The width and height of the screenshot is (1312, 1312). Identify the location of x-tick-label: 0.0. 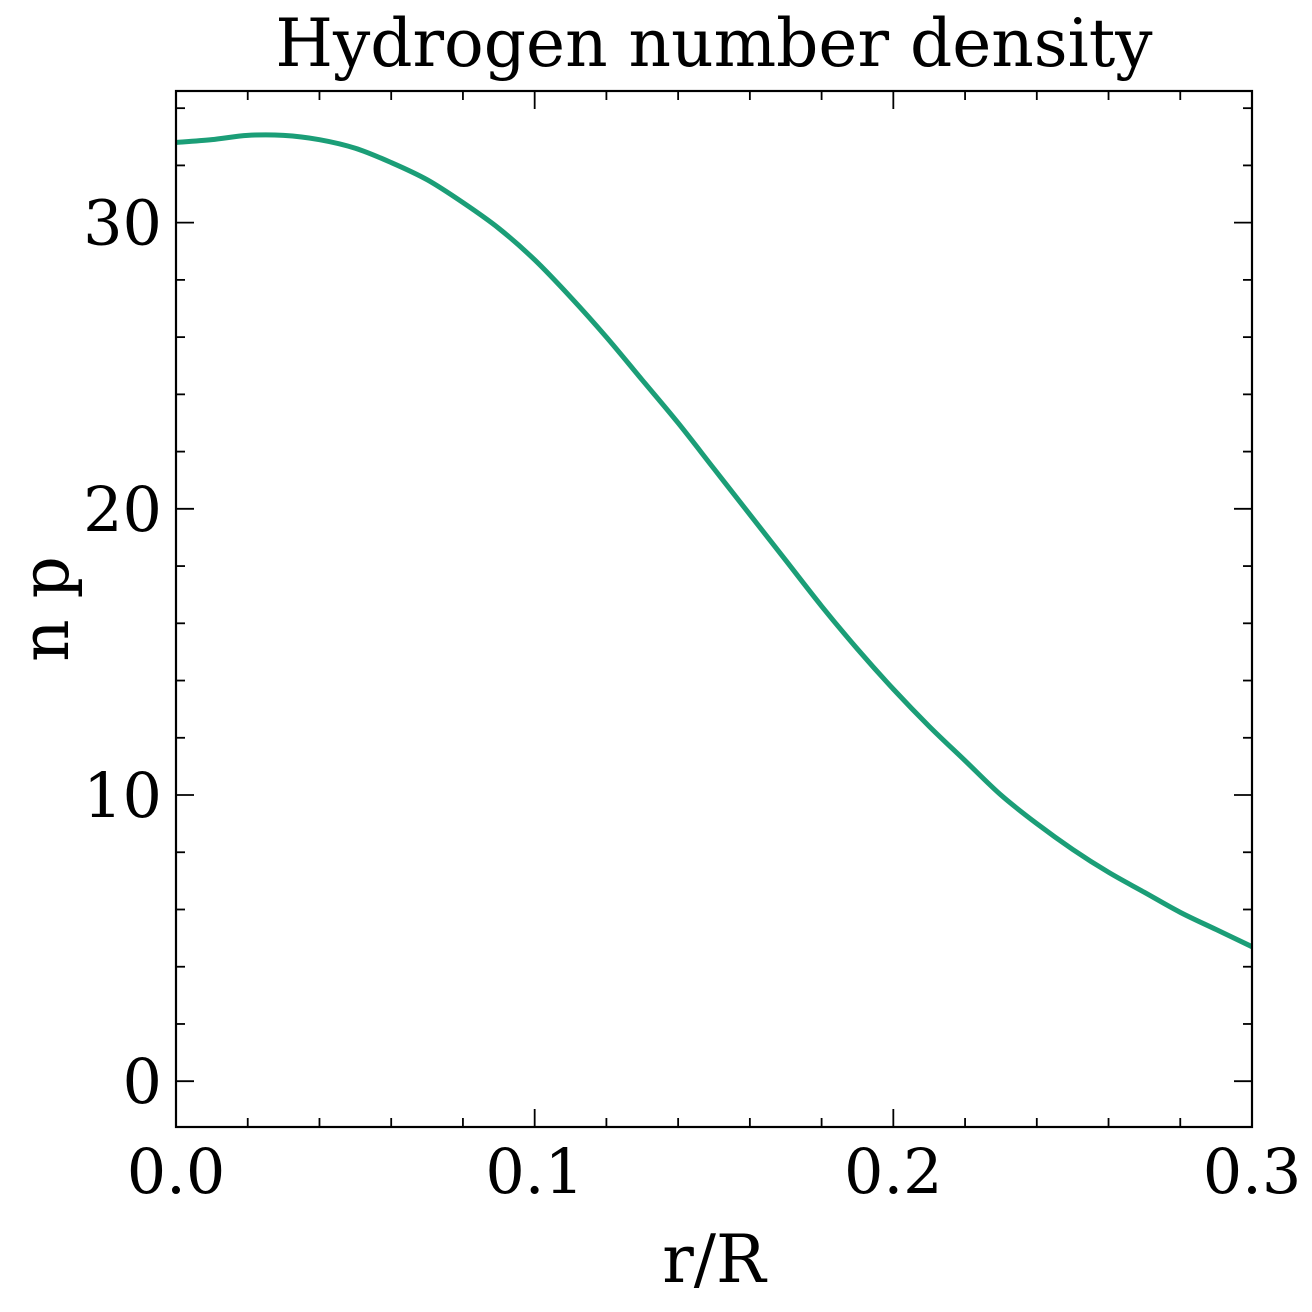
(176, 1171).